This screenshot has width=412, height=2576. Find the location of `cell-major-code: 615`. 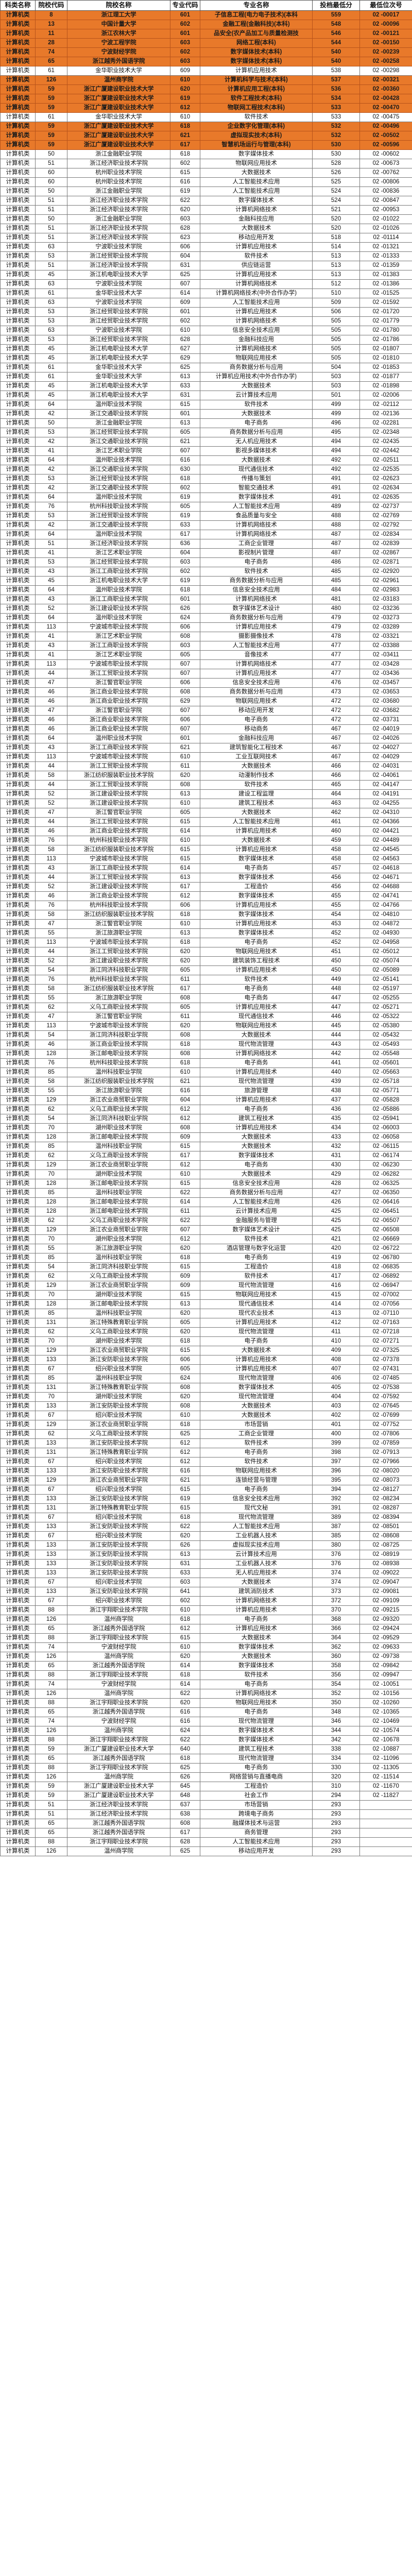

cell-major-code: 615 is located at coordinates (185, 850).